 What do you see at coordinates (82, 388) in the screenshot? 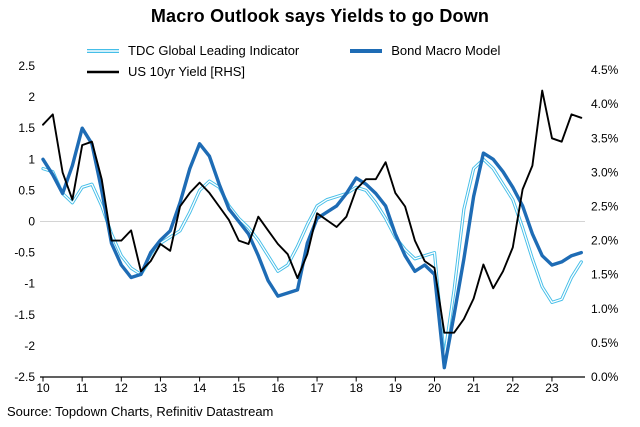
I see `x-tick-label: 11` at bounding box center [82, 388].